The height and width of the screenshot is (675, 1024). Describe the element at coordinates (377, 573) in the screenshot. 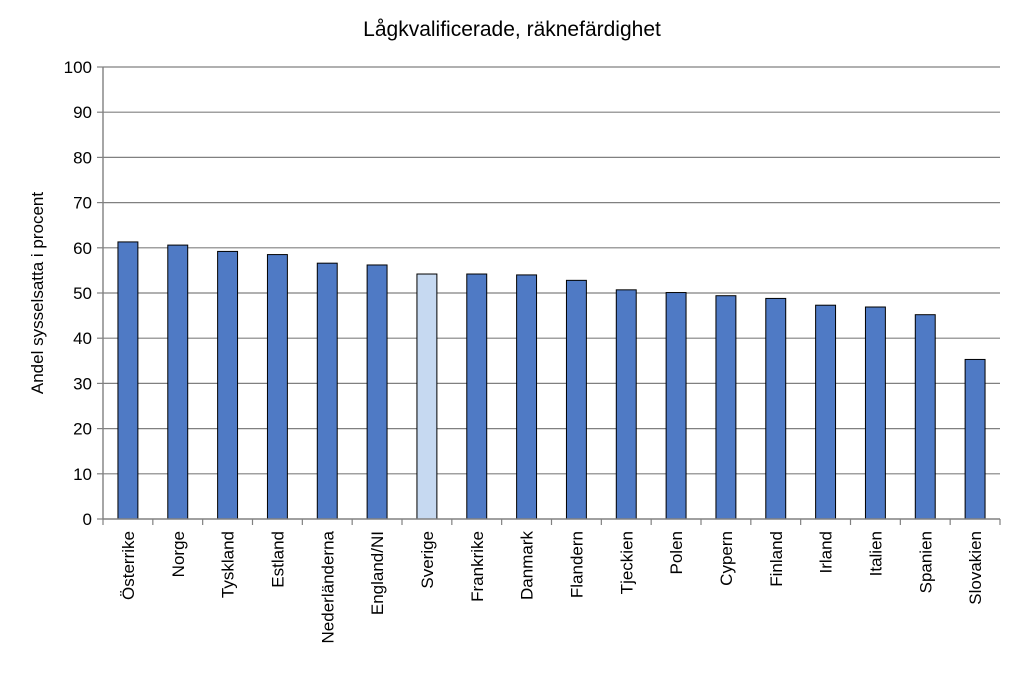

I see `x-tick-label: England/NI` at that location.